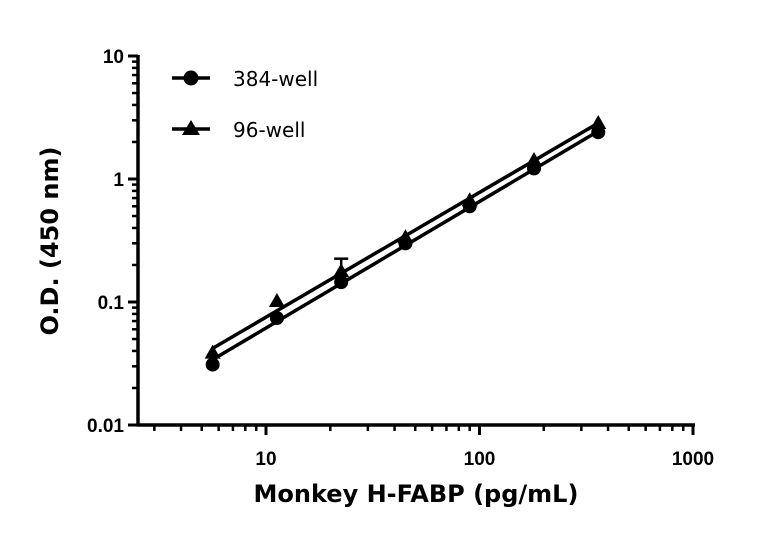 Image resolution: width=768 pixels, height=534 pixels. What do you see at coordinates (480, 459) in the screenshot?
I see `x-tick-label: 100` at bounding box center [480, 459].